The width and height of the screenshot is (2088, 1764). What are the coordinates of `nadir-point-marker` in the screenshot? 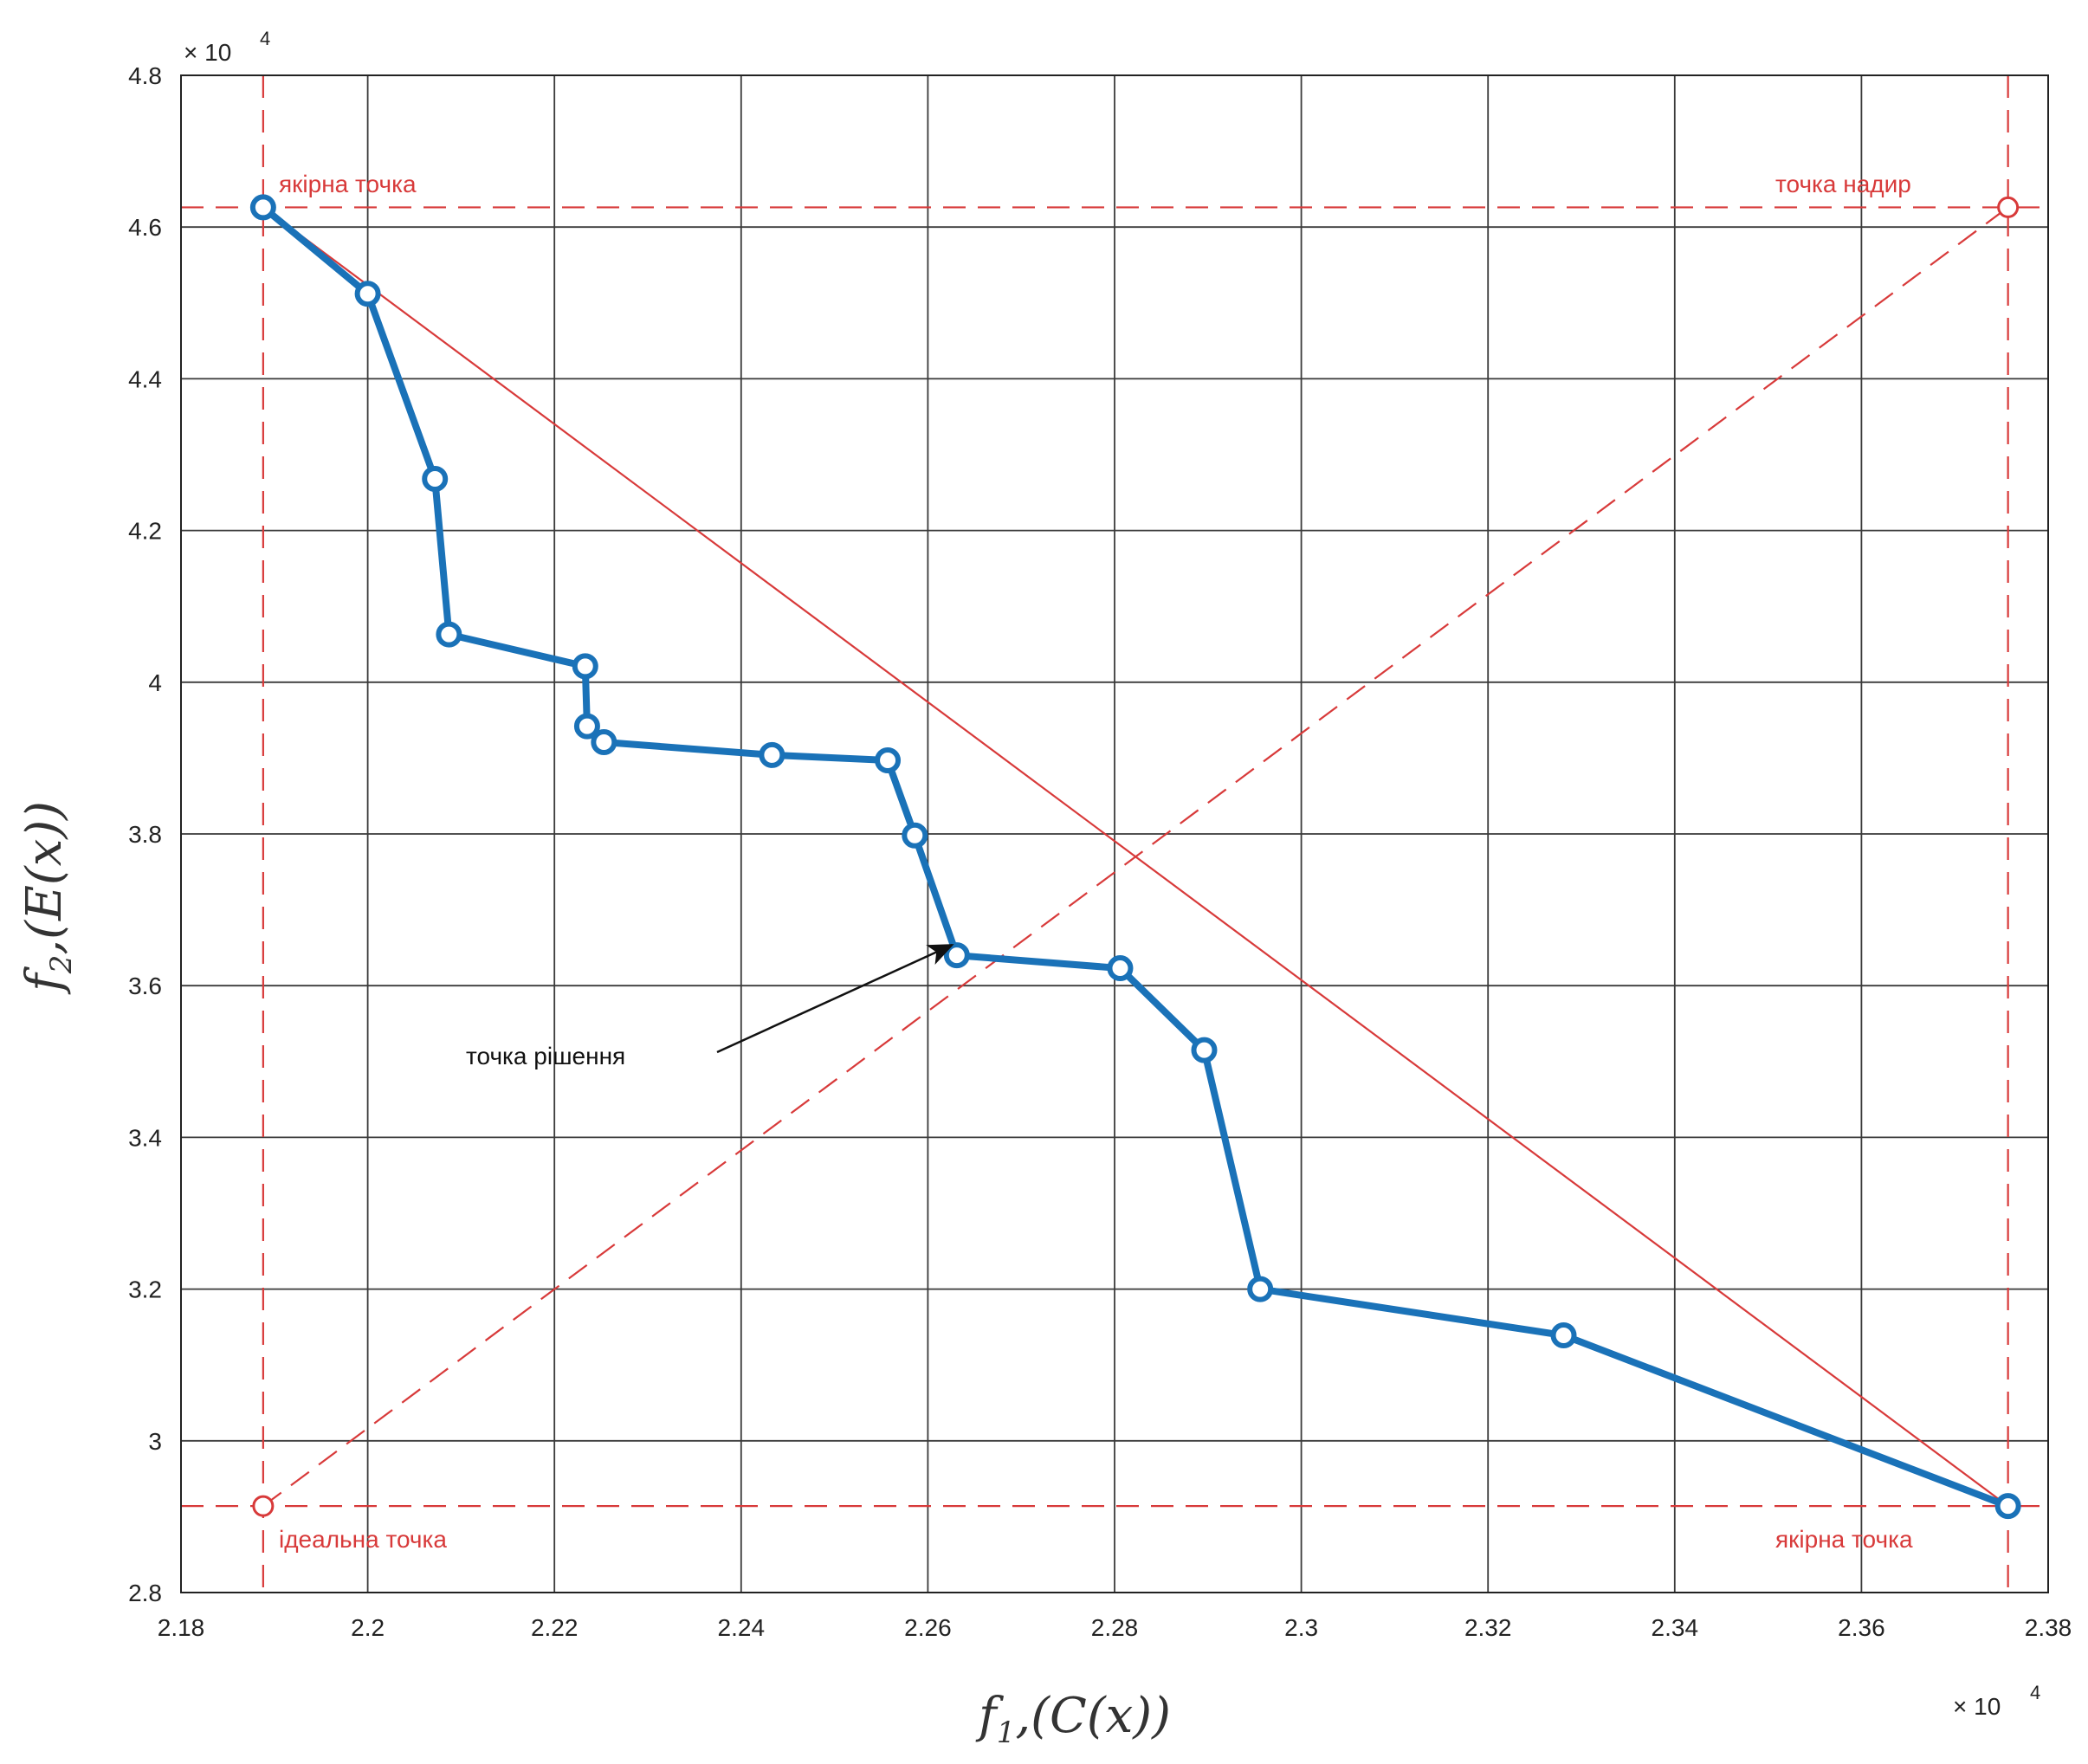 It's located at (2008, 207).